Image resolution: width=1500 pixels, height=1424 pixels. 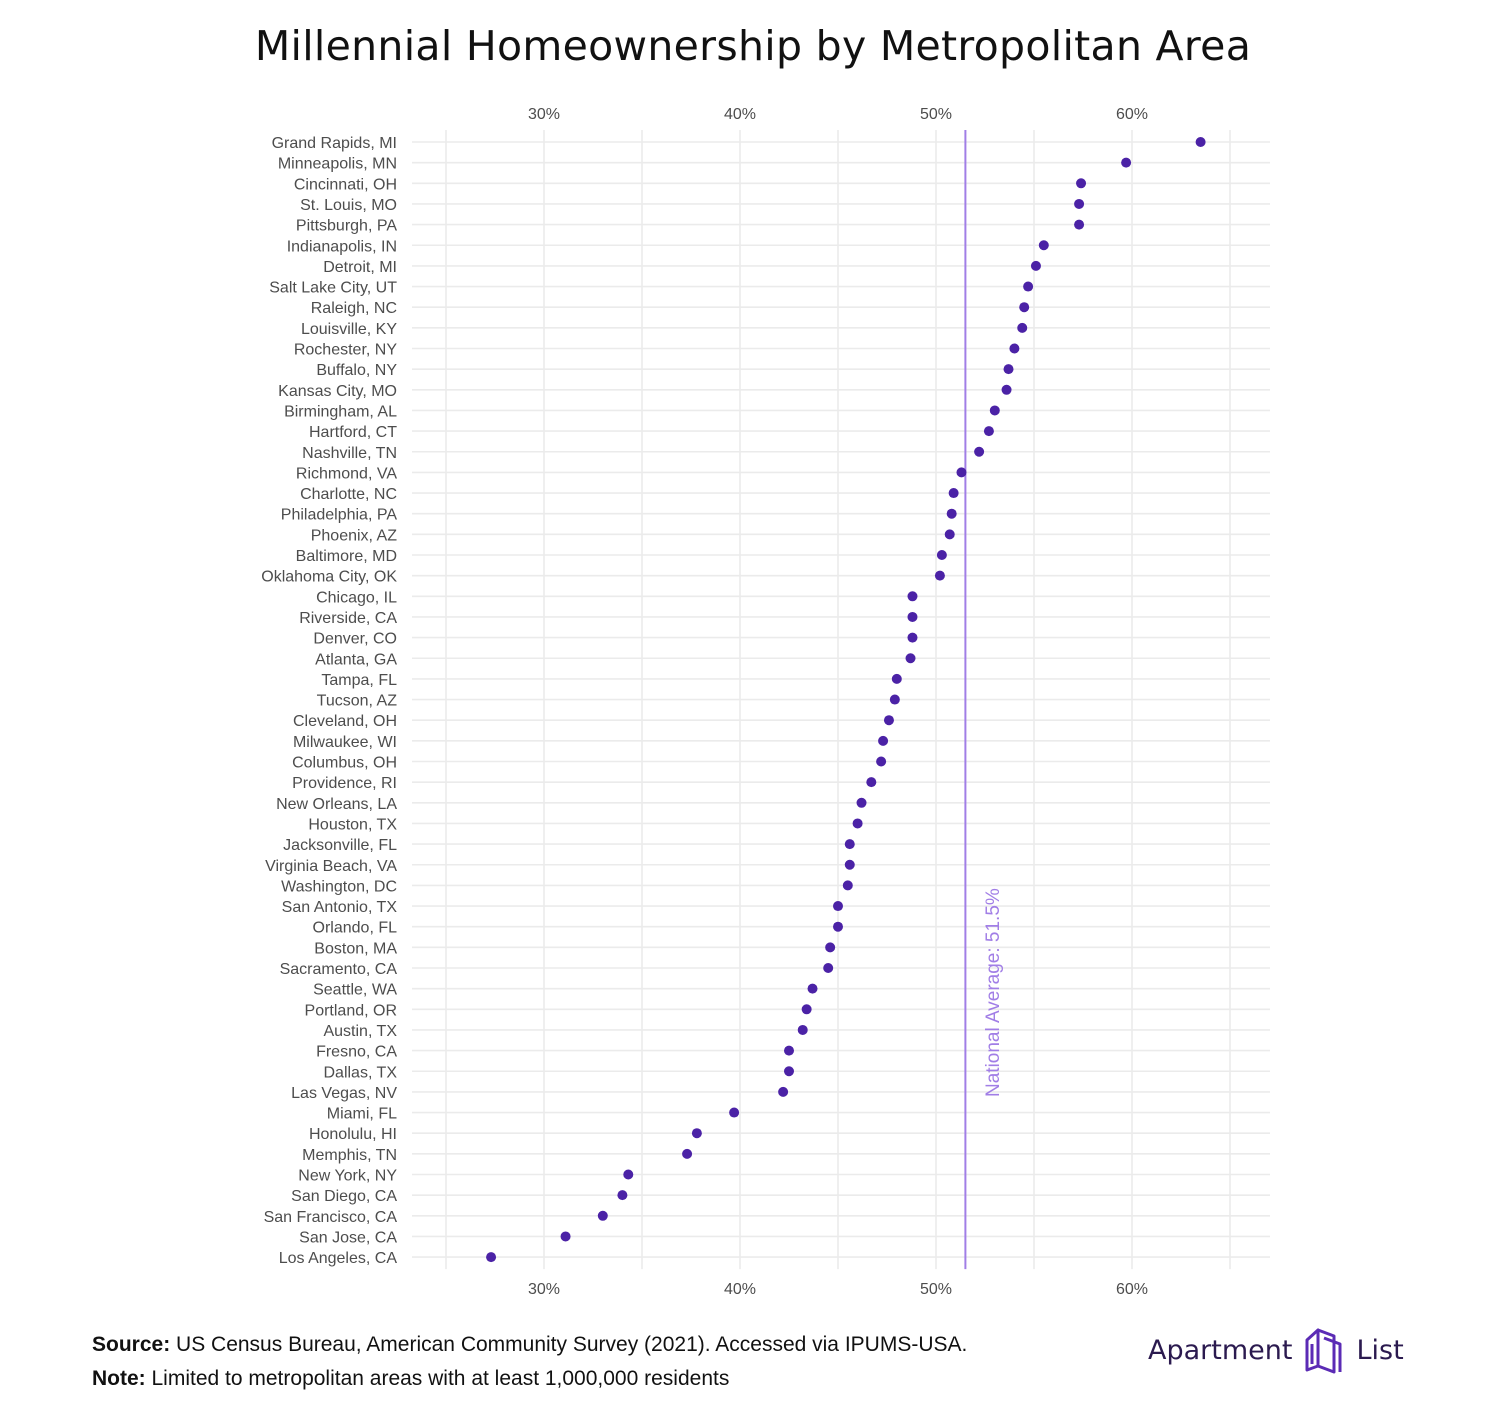 I want to click on category-label: Detroit, MI, so click(x=360, y=267).